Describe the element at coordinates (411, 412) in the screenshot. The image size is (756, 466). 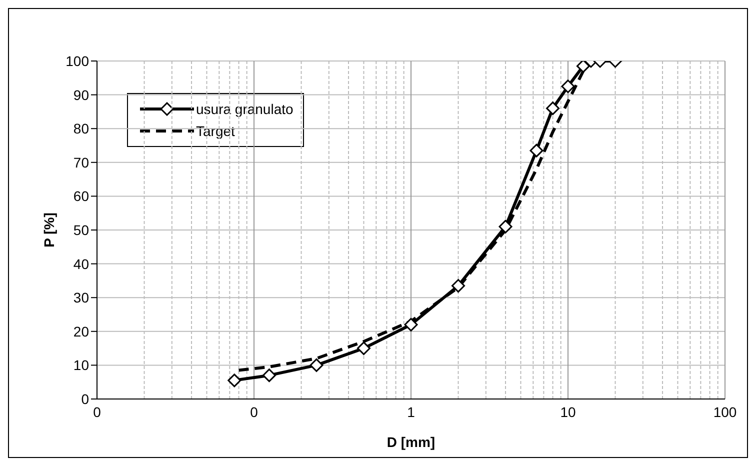
I see `x-tick-label: 1` at that location.